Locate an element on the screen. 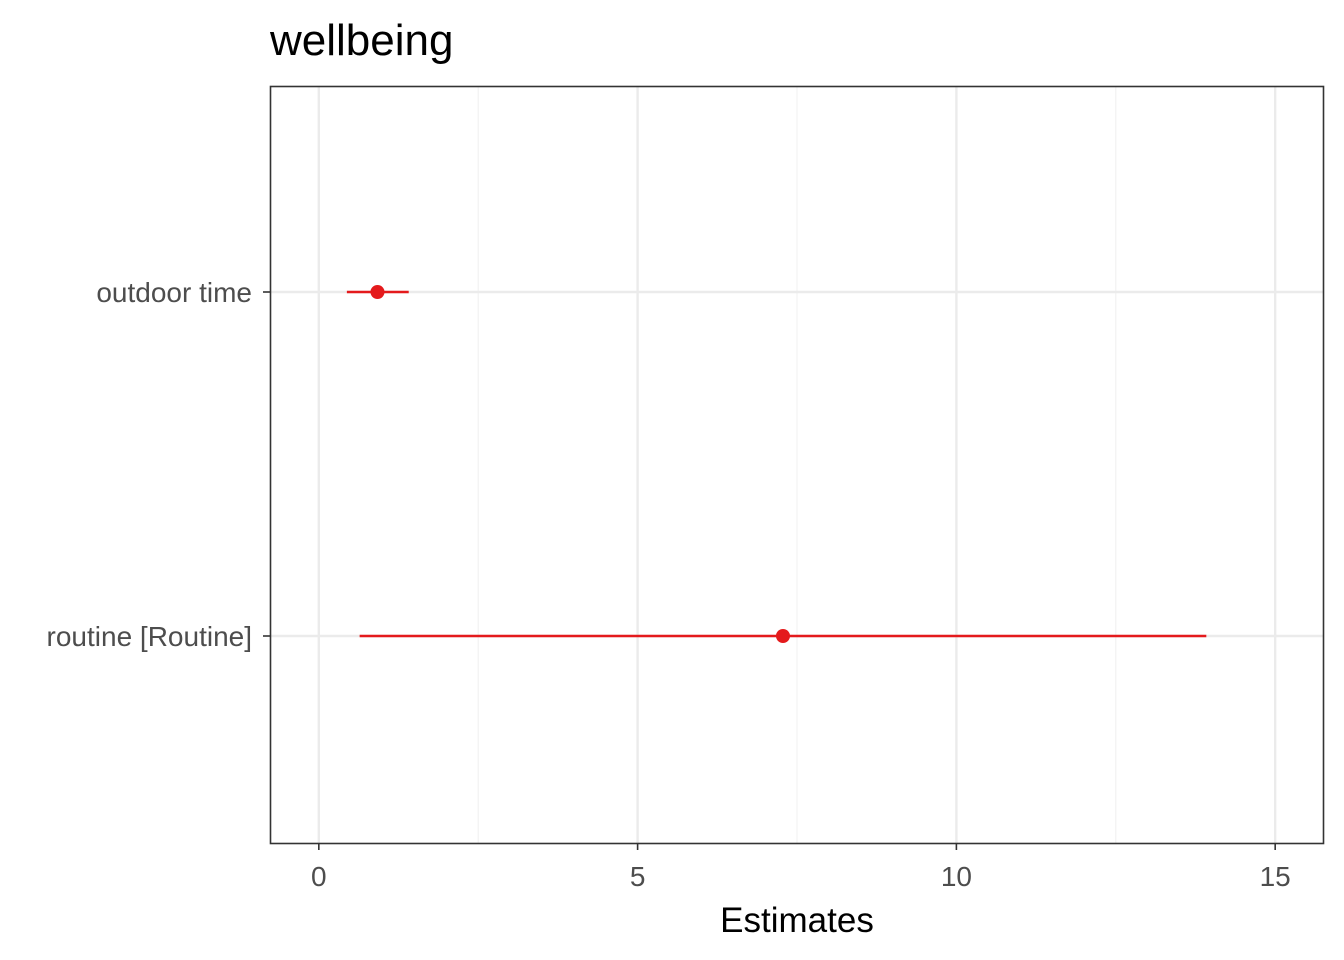 The height and width of the screenshot is (960, 1344). x-axis-title: Estimates is located at coordinates (797, 920).